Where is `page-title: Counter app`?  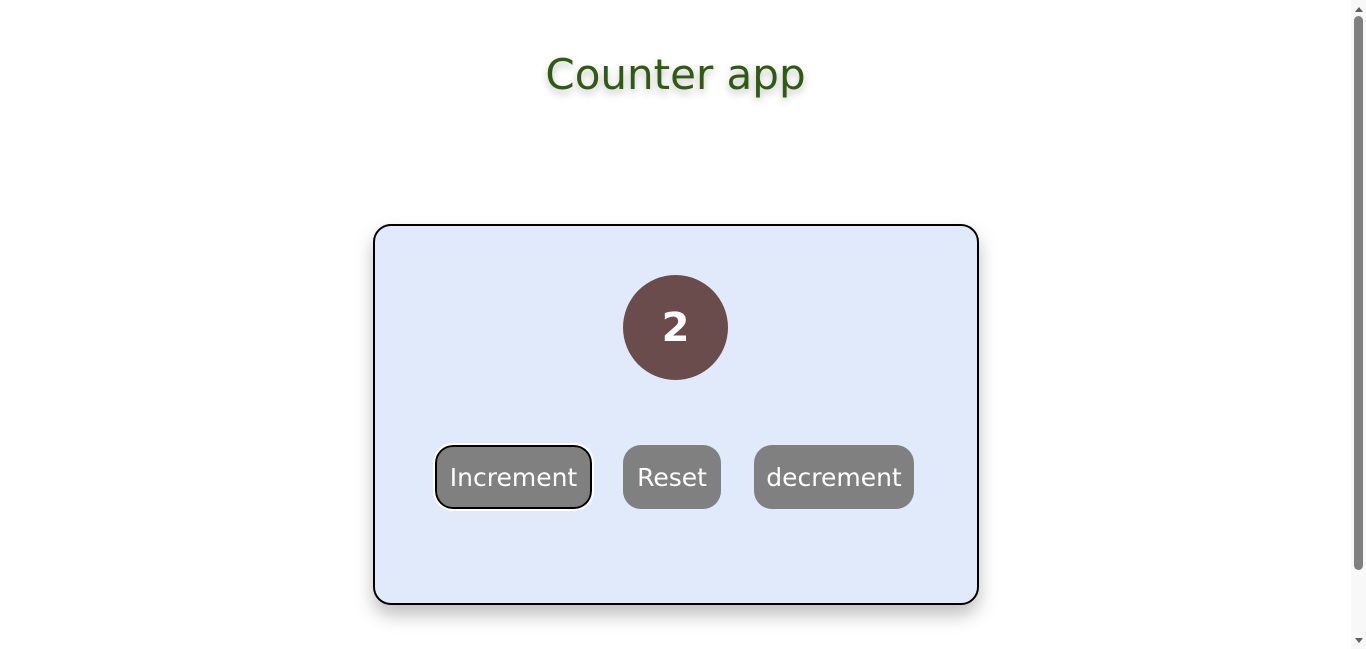
page-title: Counter app is located at coordinates (675, 74).